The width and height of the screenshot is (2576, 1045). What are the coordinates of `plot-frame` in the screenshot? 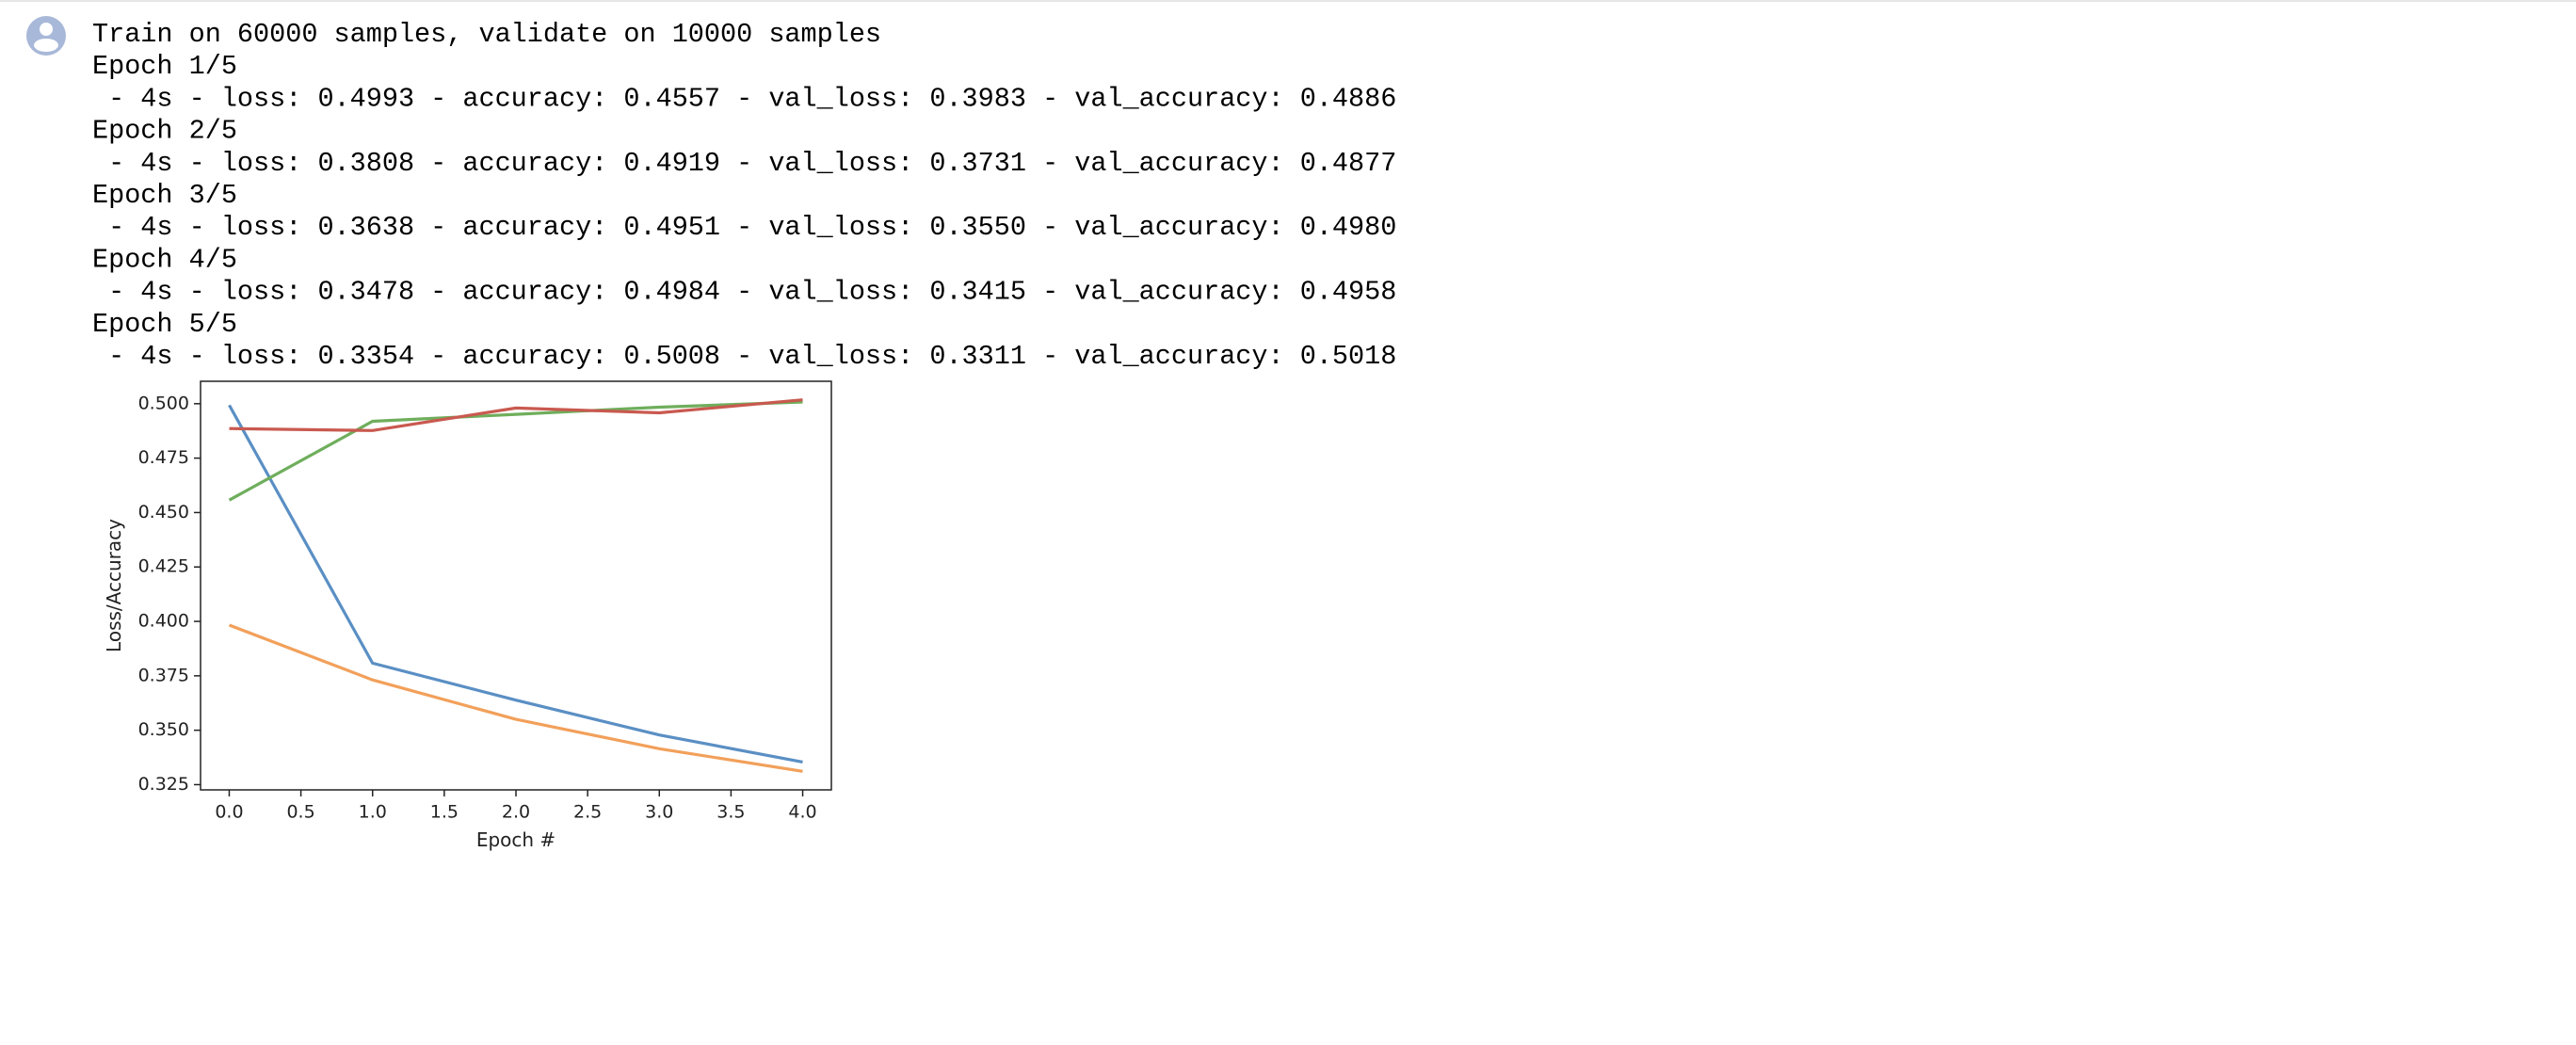 It's located at (516, 585).